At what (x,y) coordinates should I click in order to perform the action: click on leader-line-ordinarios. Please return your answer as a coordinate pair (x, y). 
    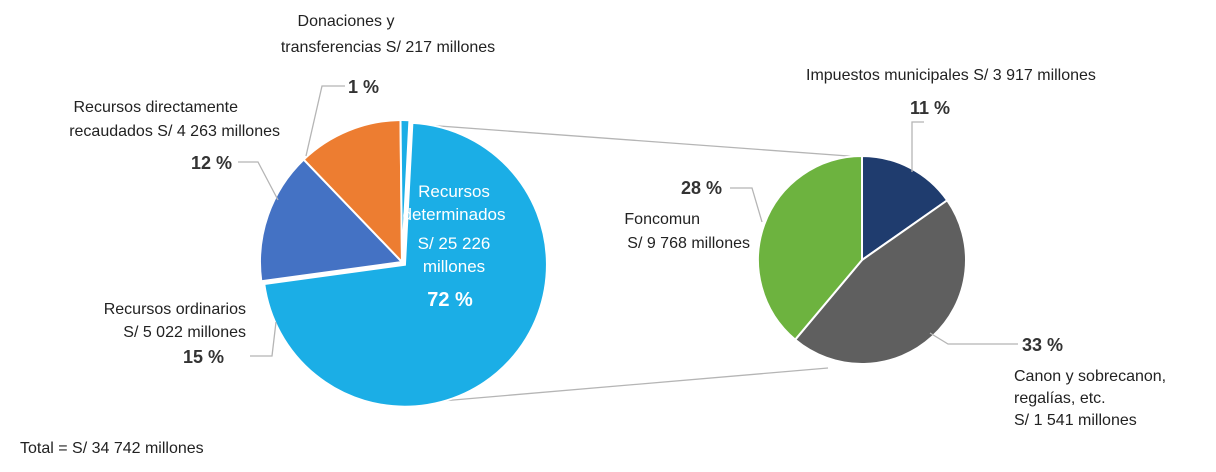
    Looking at the image, I should click on (263, 339).